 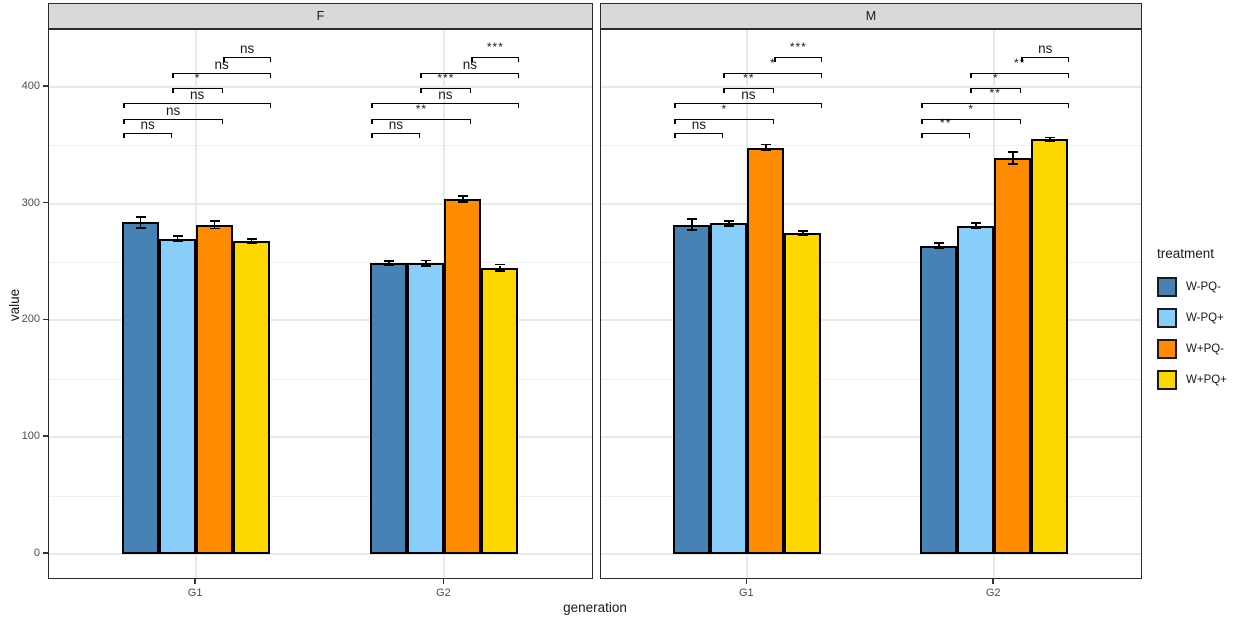 I want to click on legend-item-w-pq-: W-PQ-, so click(x=1196, y=286).